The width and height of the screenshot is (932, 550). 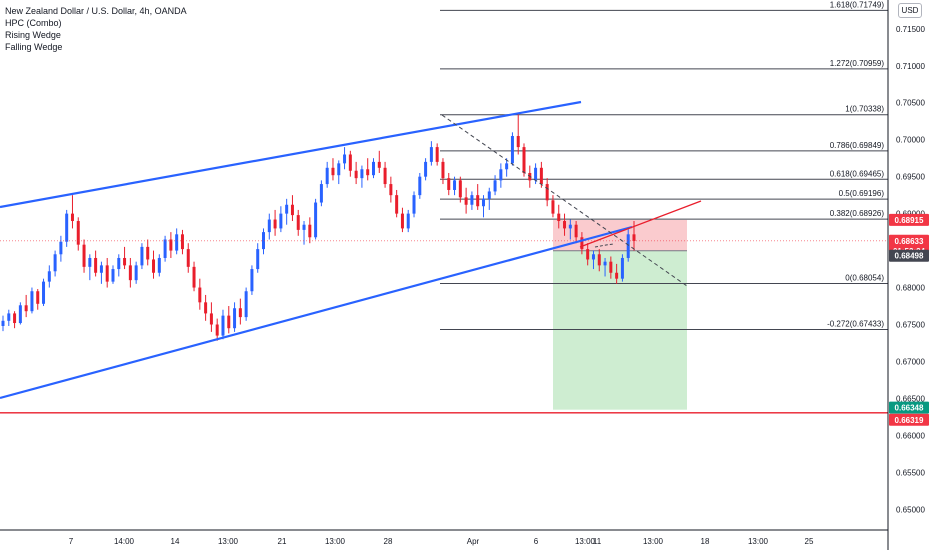 I want to click on time-tick-label: 14, so click(x=175, y=541).